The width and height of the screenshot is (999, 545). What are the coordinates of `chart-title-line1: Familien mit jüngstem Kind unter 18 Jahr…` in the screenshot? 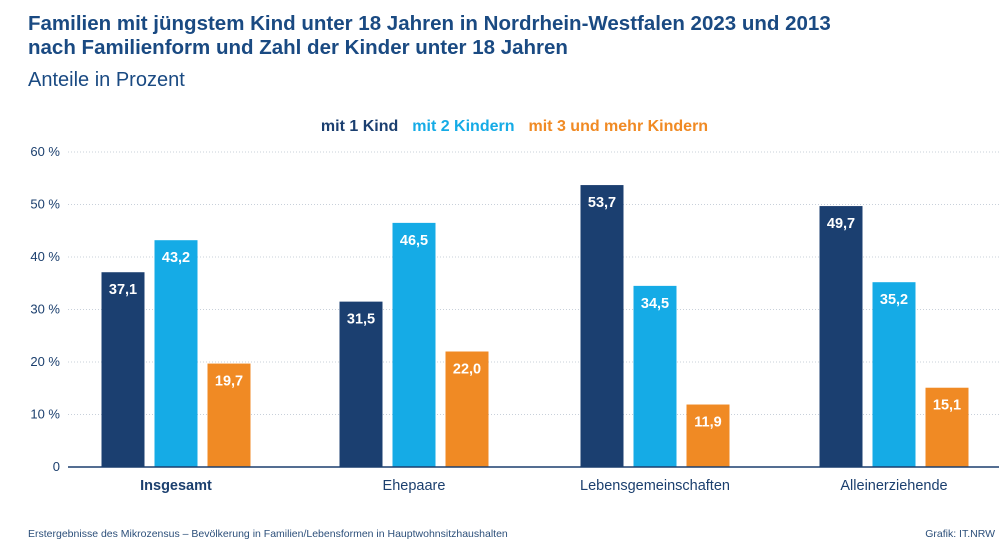 It's located at (429, 23).